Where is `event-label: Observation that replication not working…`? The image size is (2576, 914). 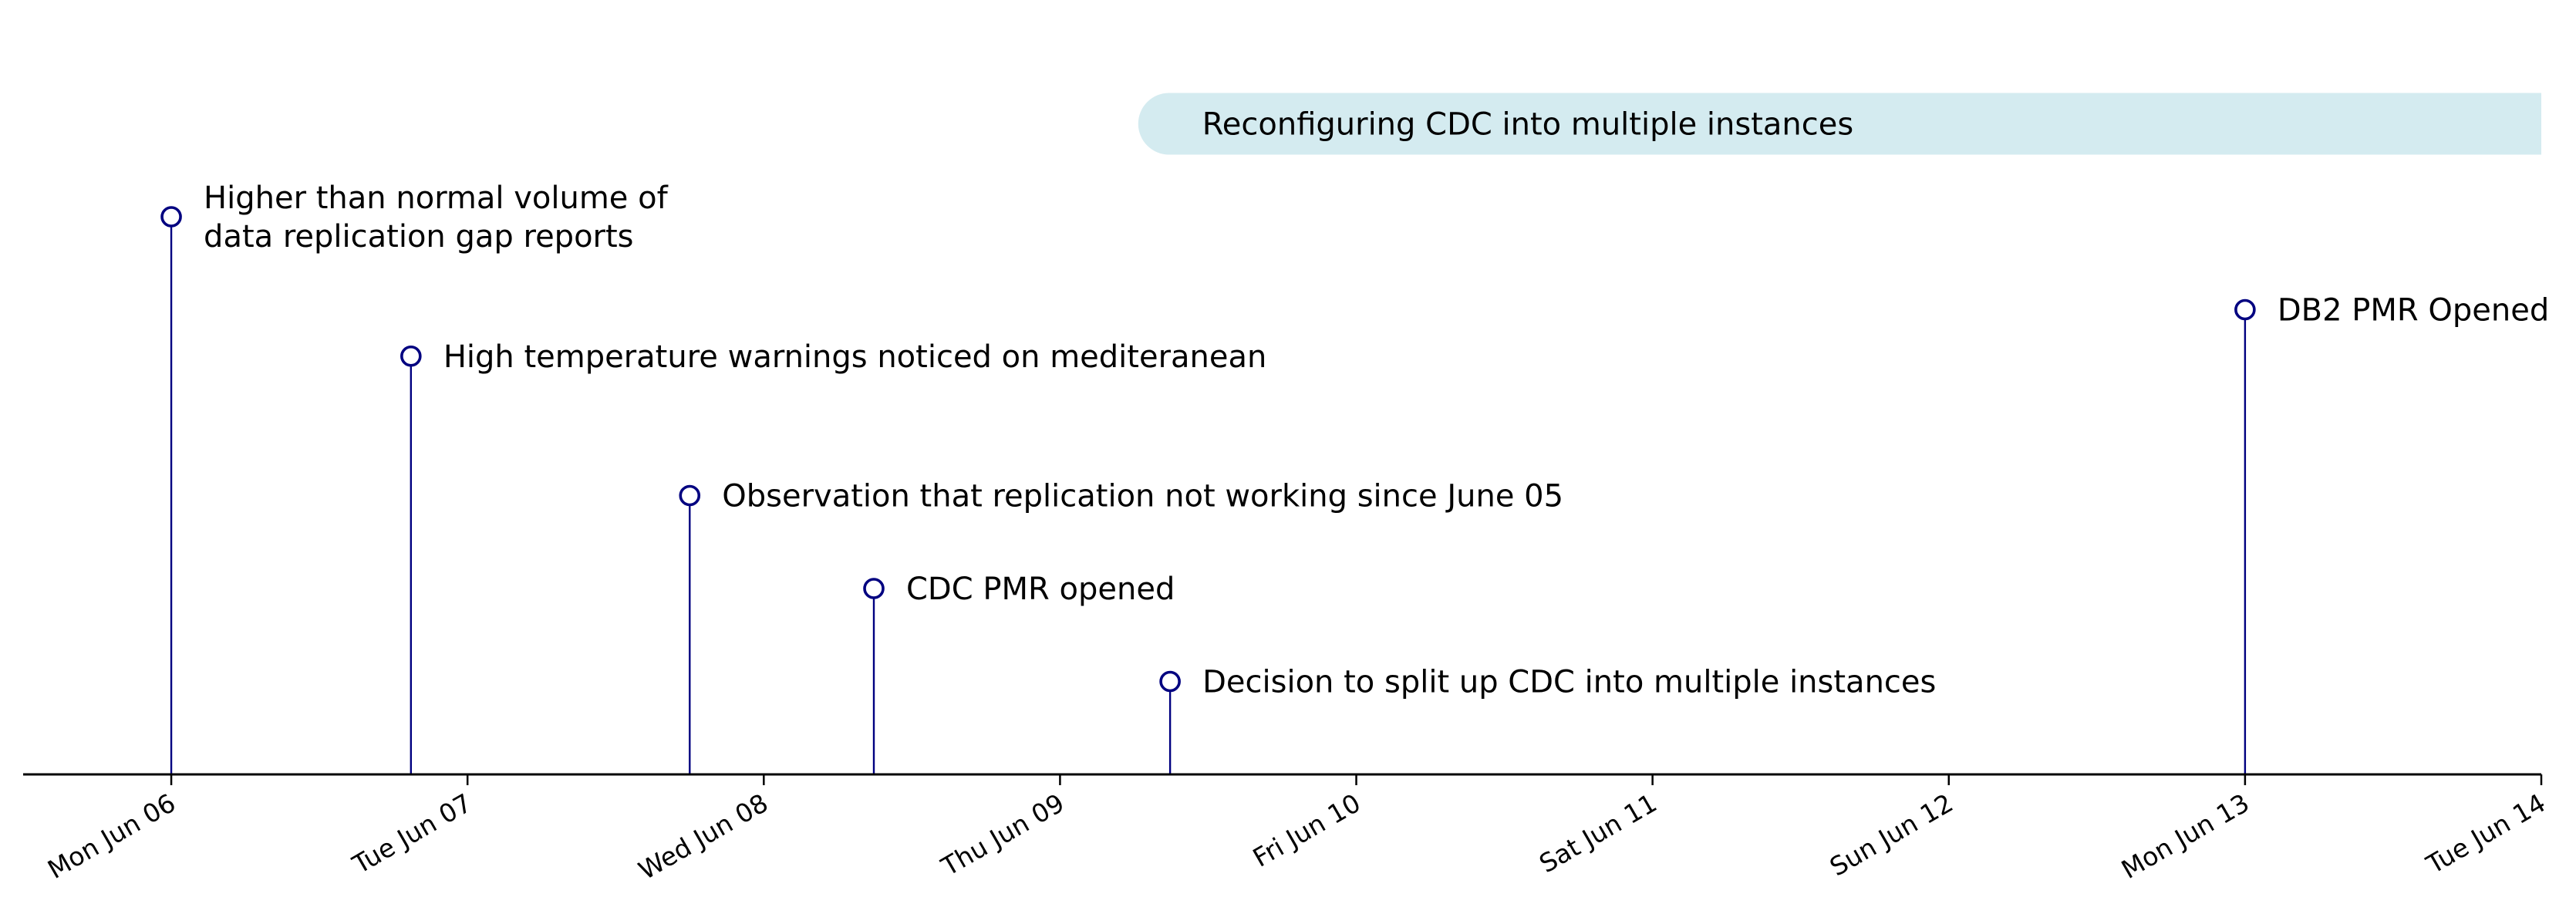
event-label: Observation that replication not working… is located at coordinates (1142, 496).